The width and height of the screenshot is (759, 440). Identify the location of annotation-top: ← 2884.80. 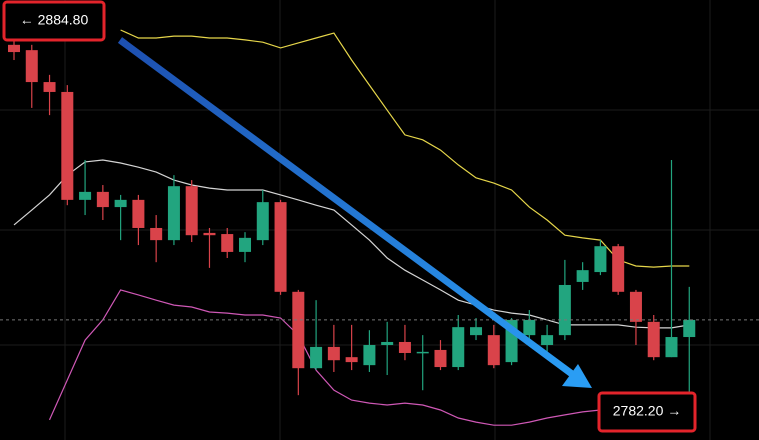
(54, 21).